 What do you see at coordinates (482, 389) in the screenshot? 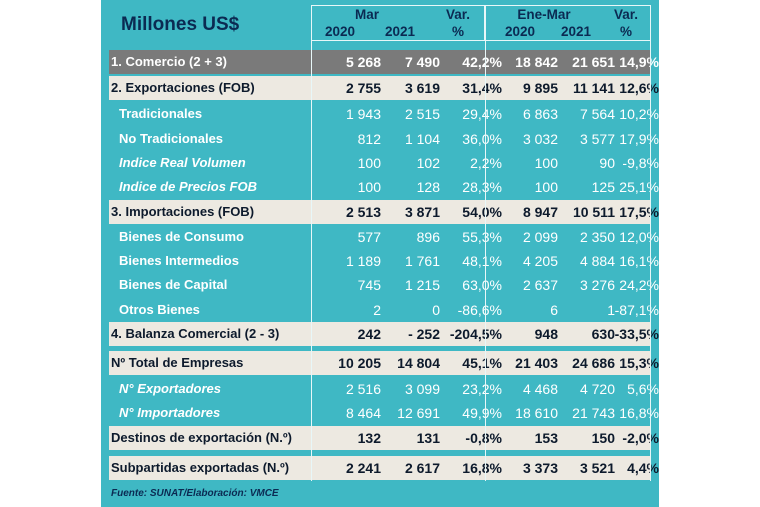
I see `value-cell: 23,2%` at bounding box center [482, 389].